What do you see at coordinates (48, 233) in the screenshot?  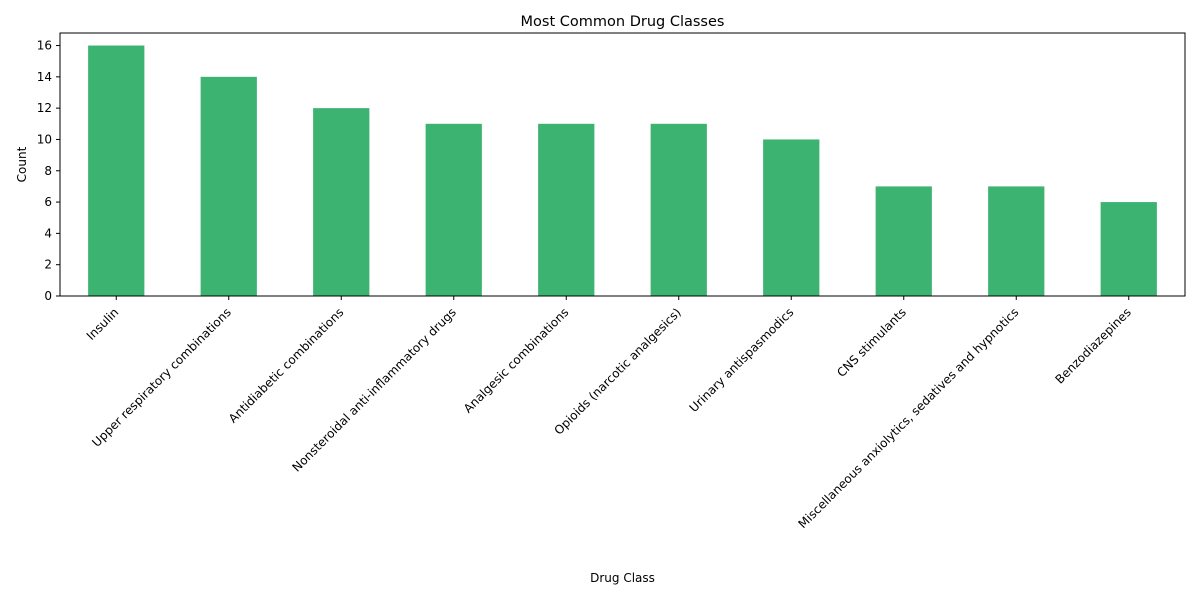 I see `y-tick-label: 4` at bounding box center [48, 233].